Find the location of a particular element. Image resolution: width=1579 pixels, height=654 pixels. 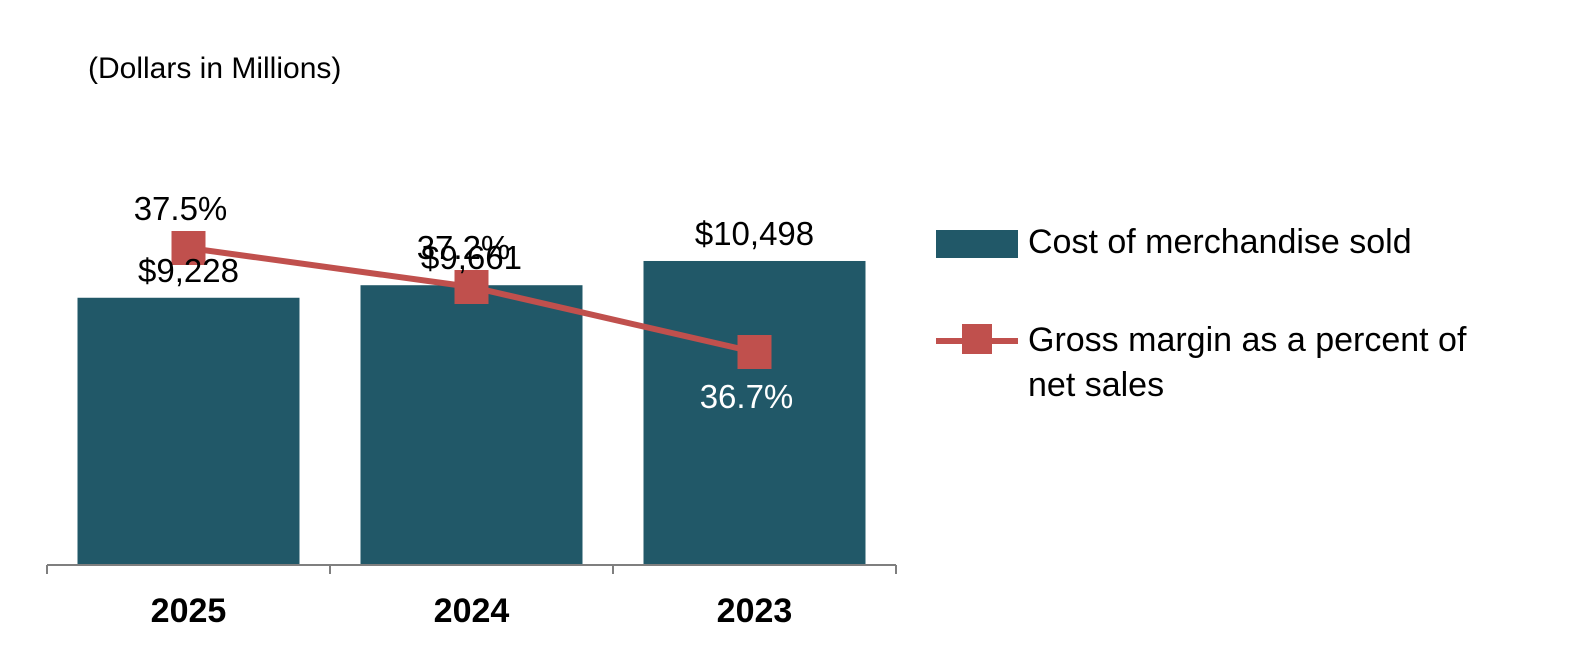

legend-item-bar: Cost of merchandise sold is located at coordinates (1246, 242).